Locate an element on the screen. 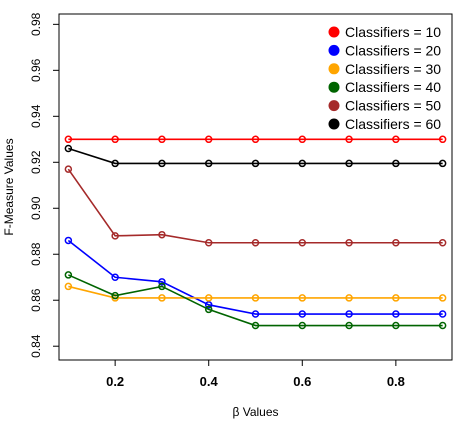 This screenshot has height=422, width=461. x-axis-title: β Values is located at coordinates (255, 412).